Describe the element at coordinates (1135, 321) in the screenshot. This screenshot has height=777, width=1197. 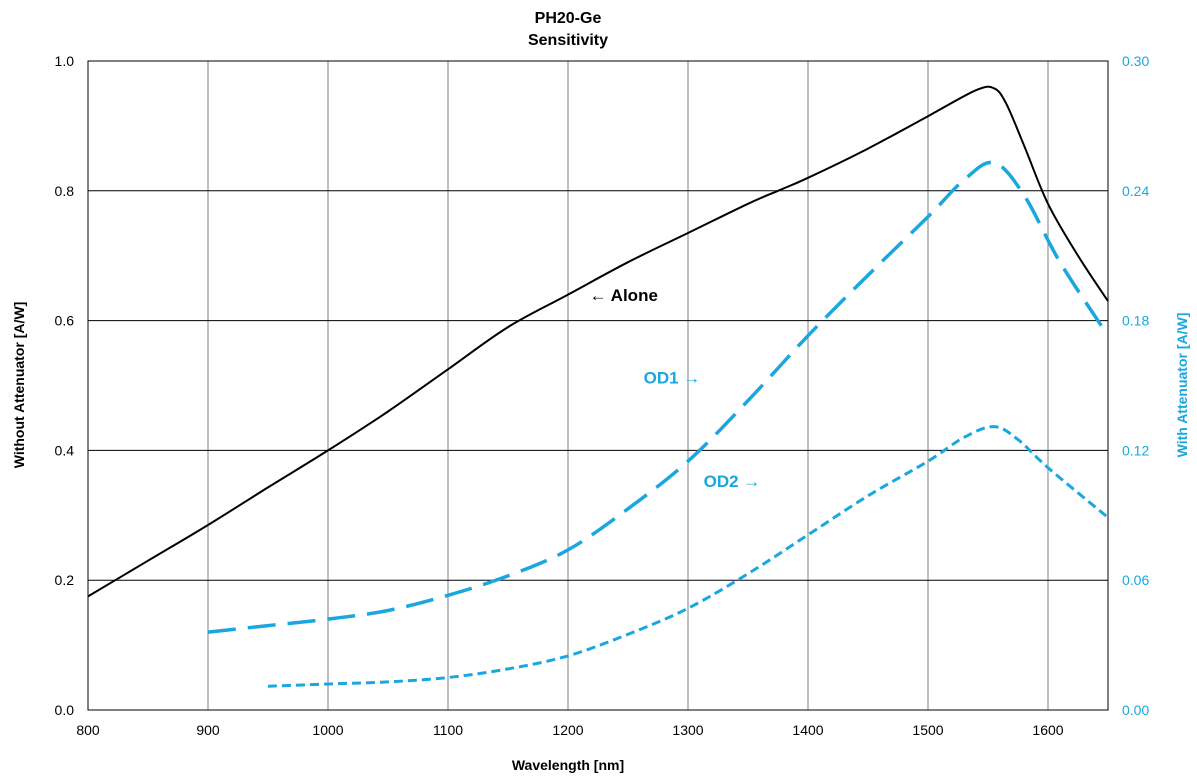
I see `y-tick-label-right: 0.18` at that location.